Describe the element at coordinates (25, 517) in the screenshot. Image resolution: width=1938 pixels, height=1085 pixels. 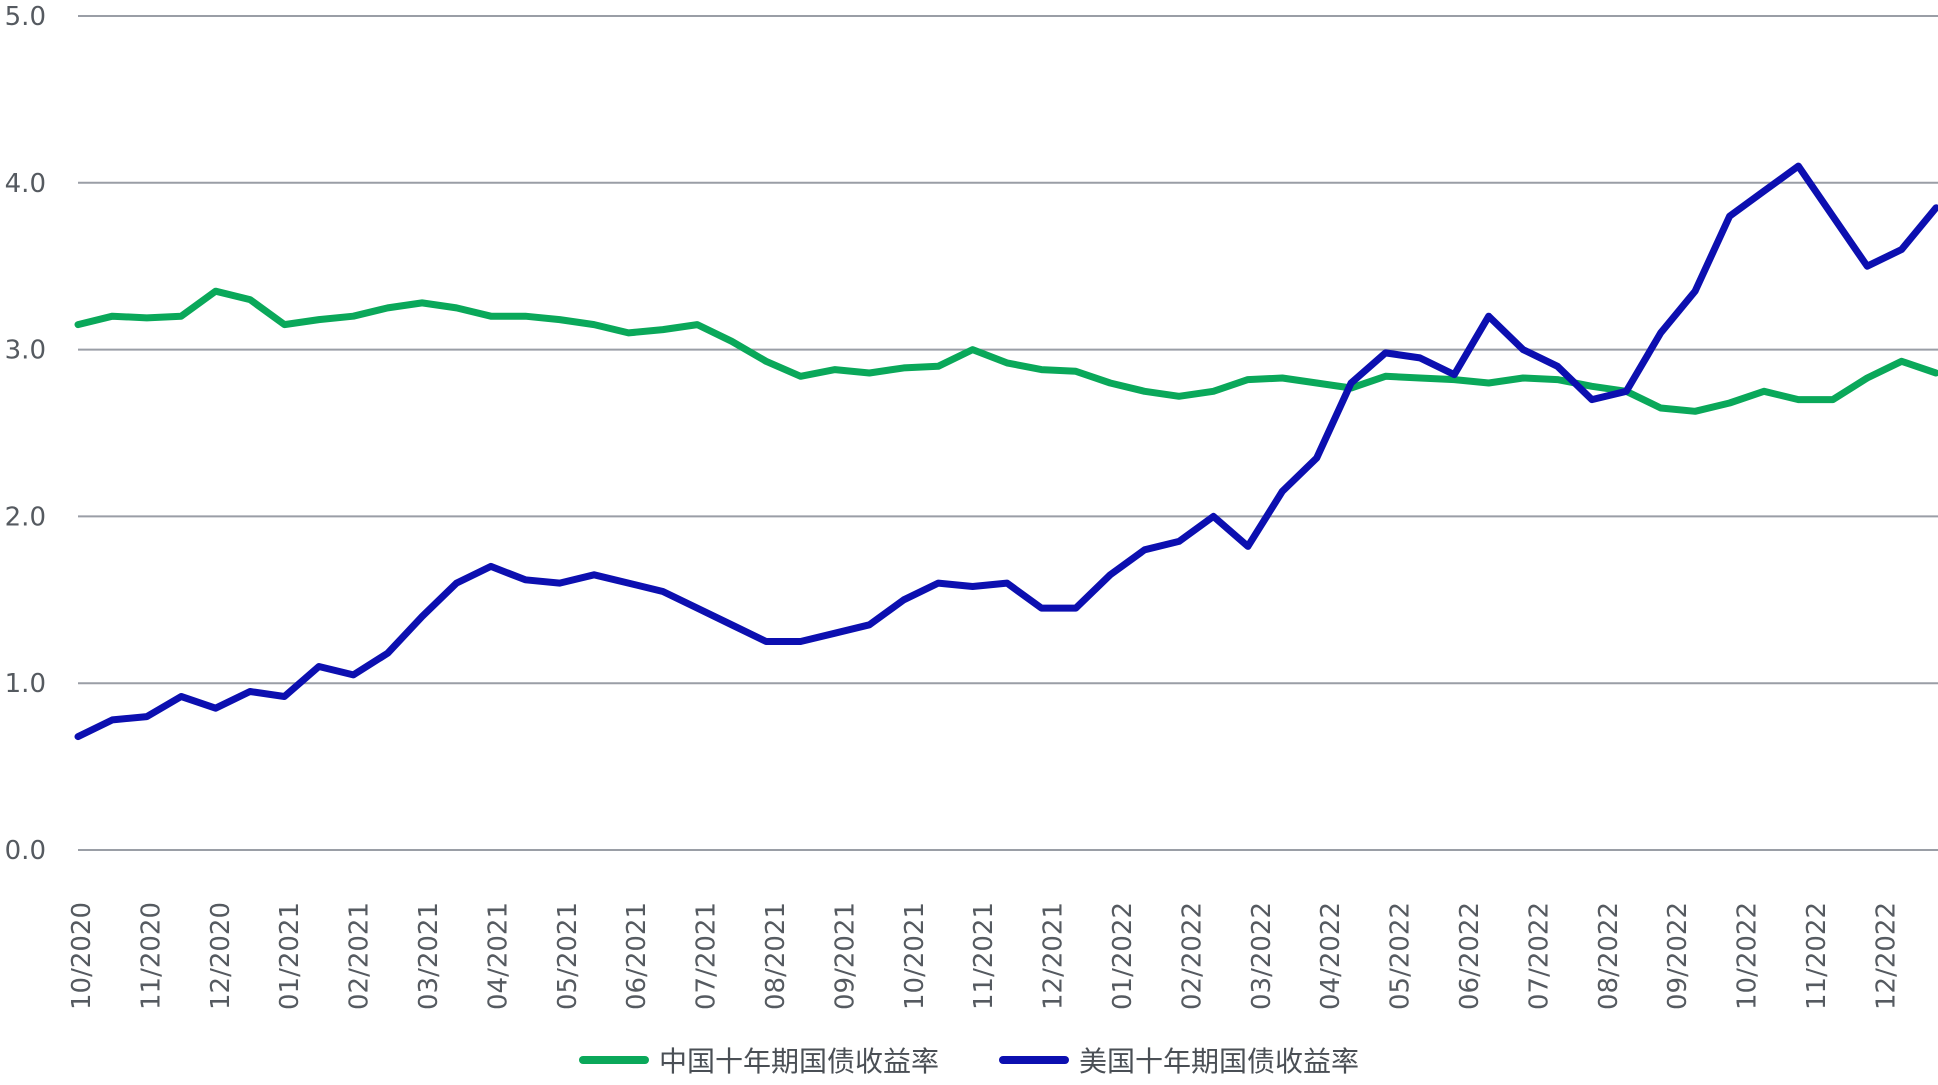
I see `y-tick-label: 2.0` at that location.